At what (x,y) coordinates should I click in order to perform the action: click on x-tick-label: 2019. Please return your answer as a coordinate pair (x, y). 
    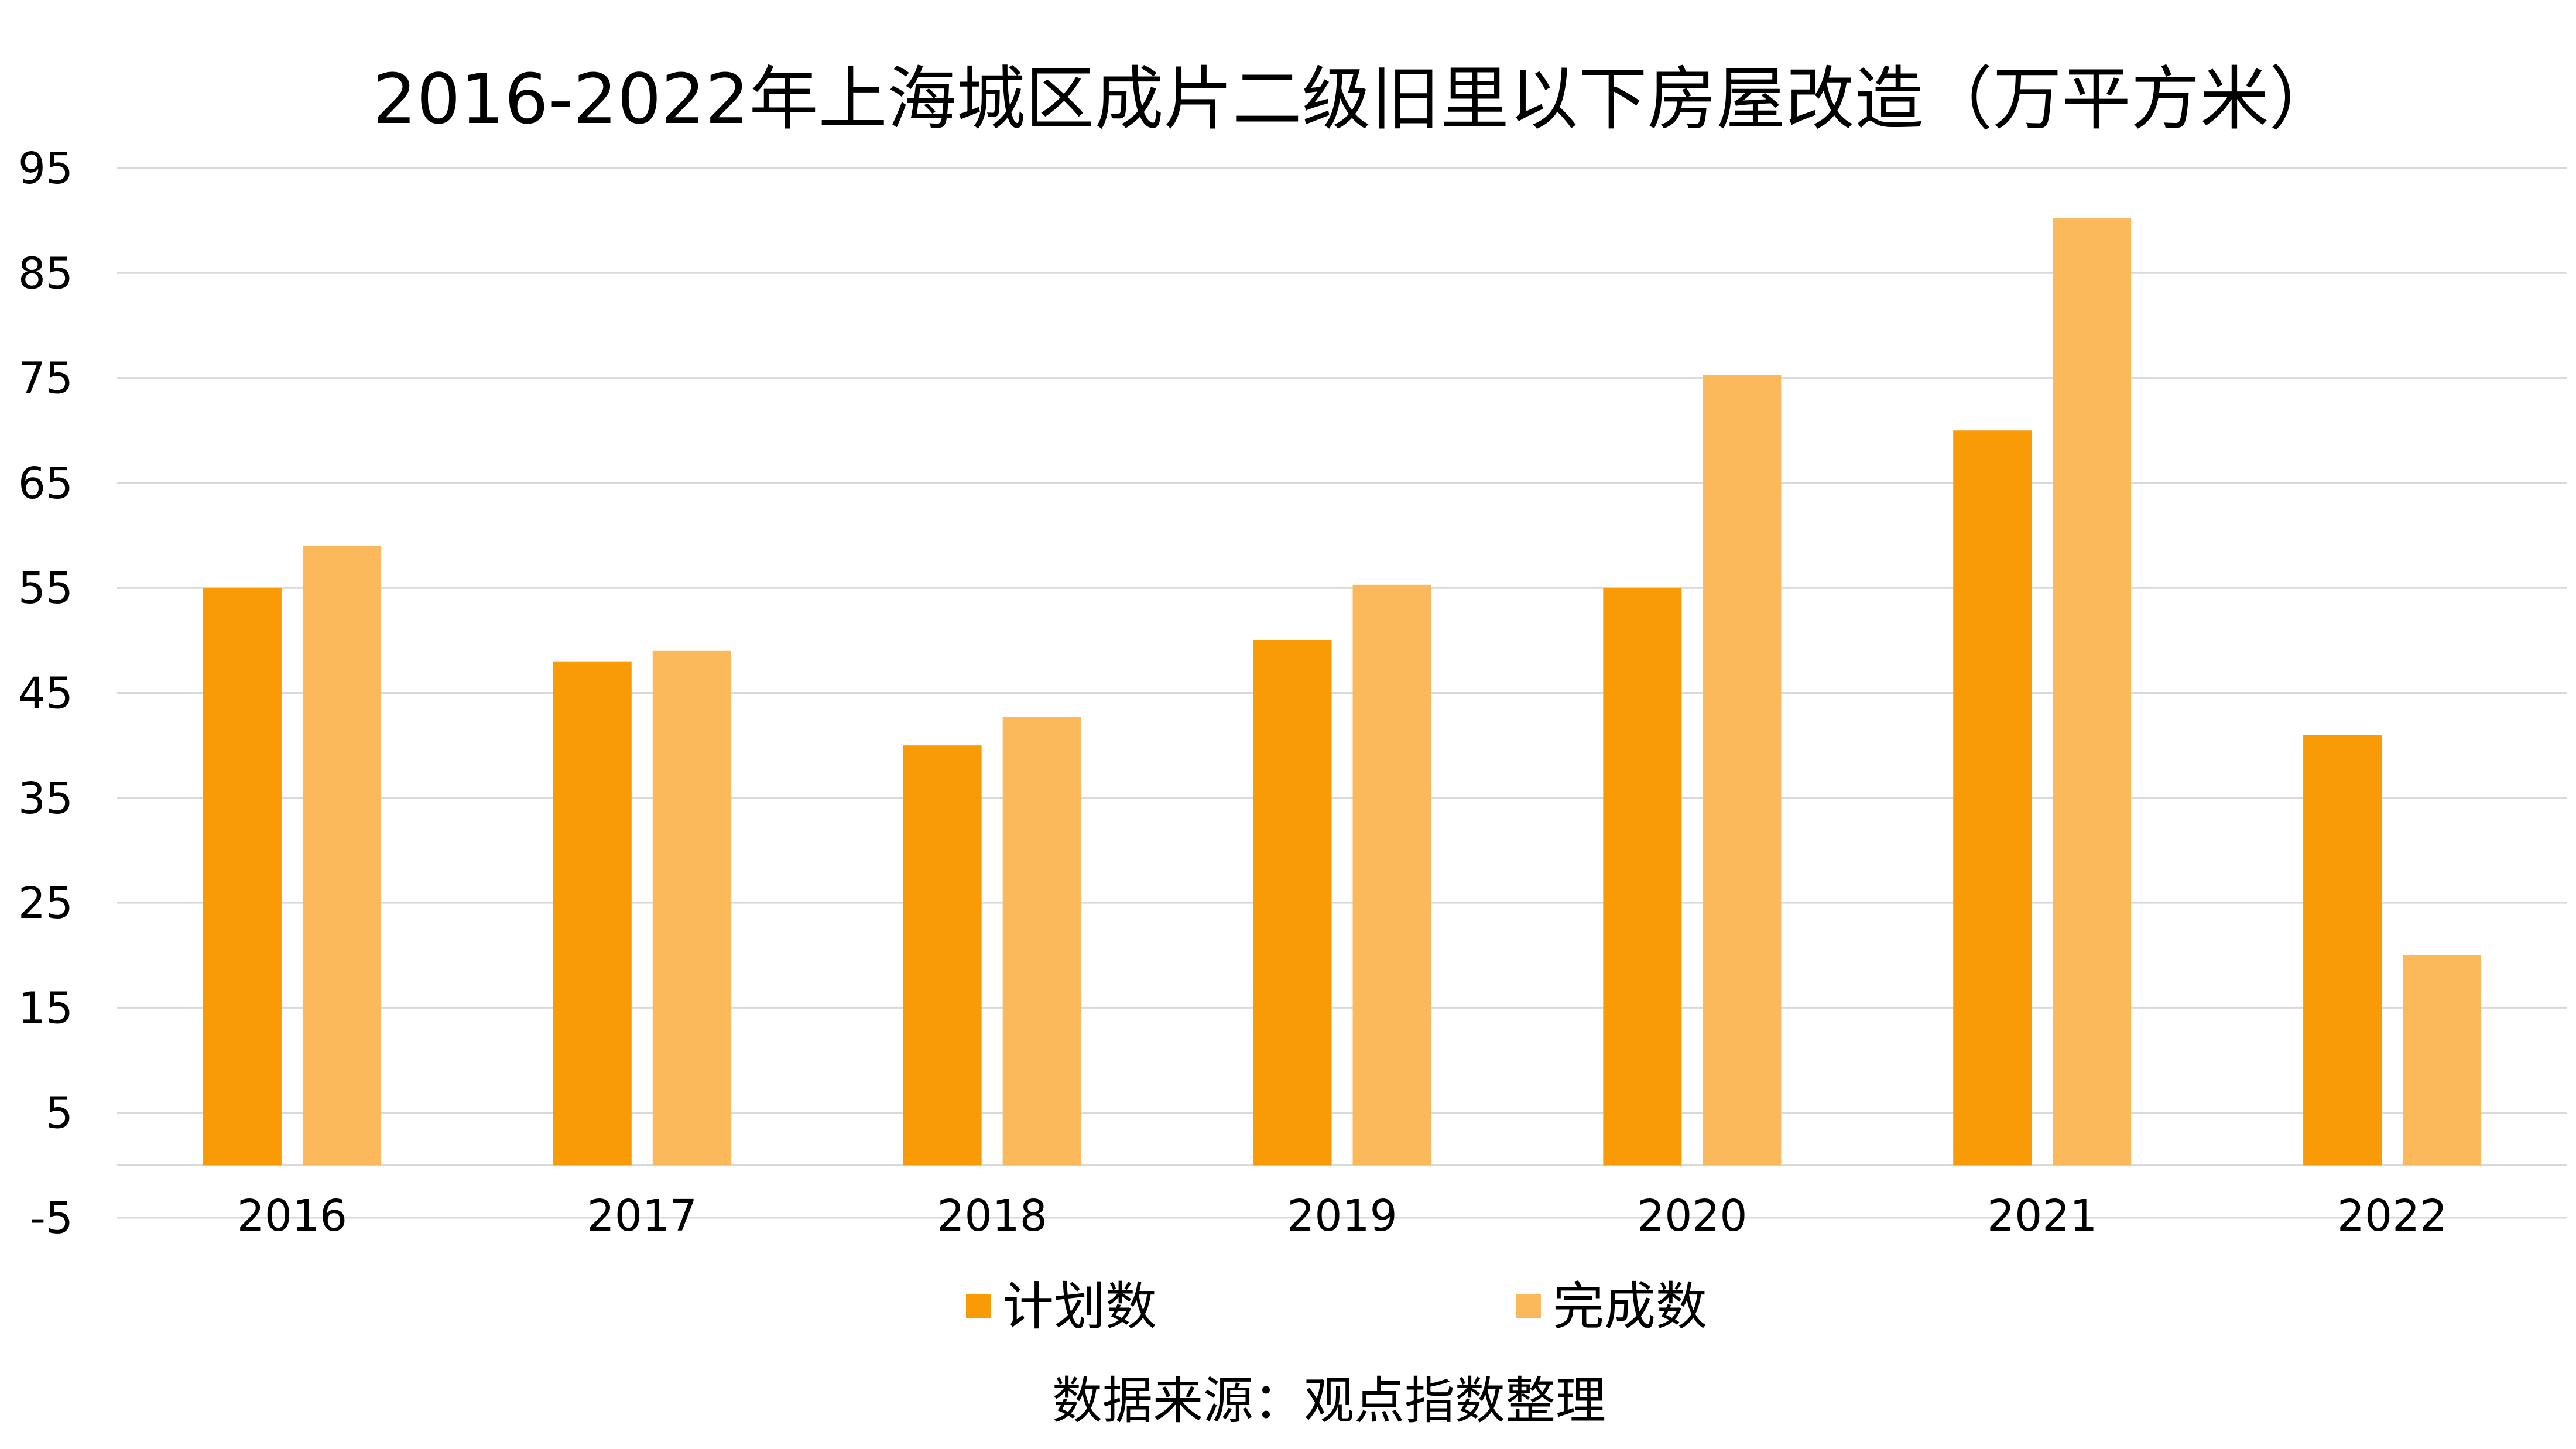
    Looking at the image, I should click on (1342, 1216).